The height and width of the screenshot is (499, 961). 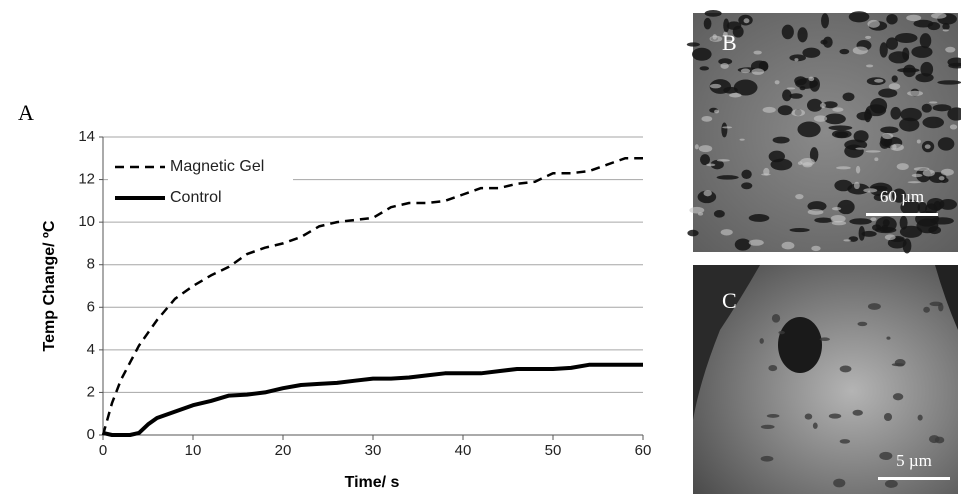 What do you see at coordinates (373, 450) in the screenshot?
I see `x-tick-label: 30` at bounding box center [373, 450].